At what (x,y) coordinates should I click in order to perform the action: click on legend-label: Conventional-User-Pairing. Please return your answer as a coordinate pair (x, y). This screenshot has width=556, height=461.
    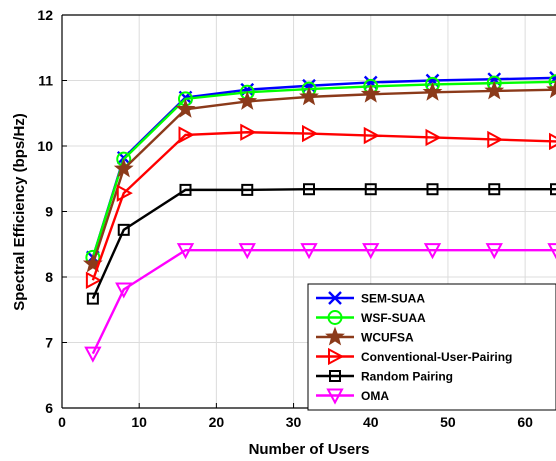
    Looking at the image, I should click on (436, 357).